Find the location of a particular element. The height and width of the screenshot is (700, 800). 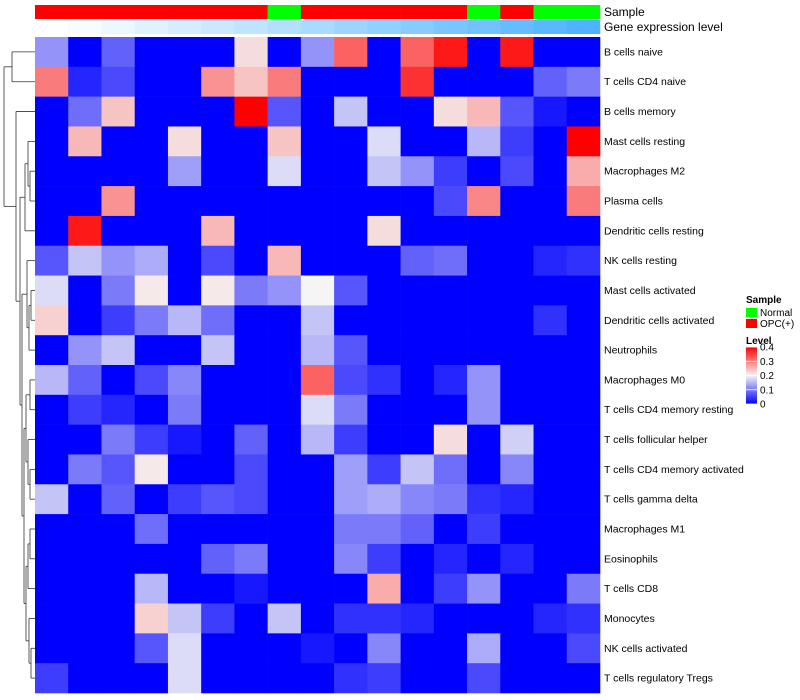

row-dendrogram is located at coordinates (19, 365).